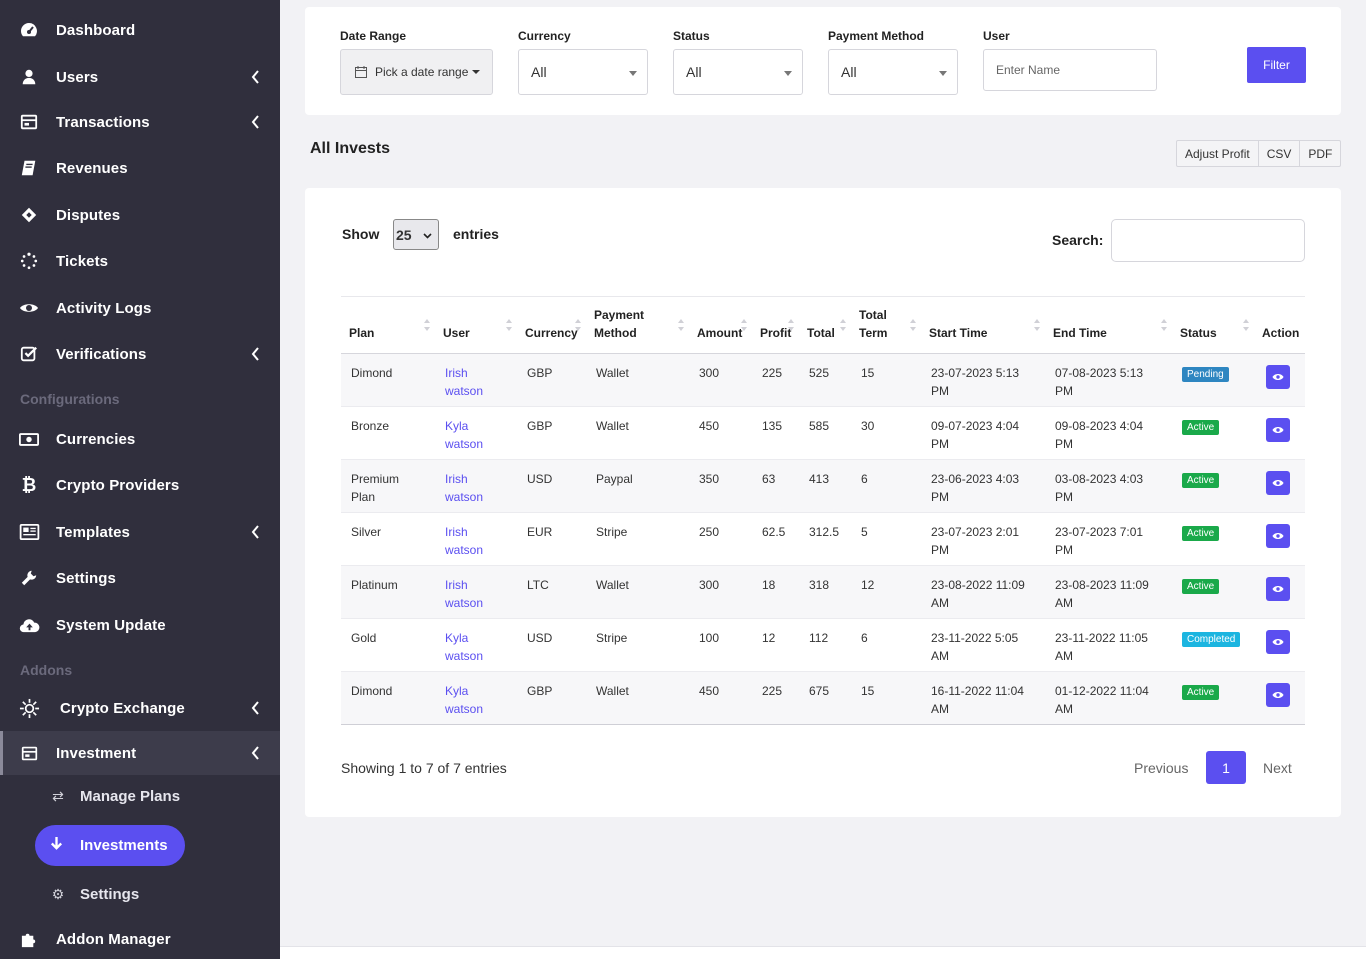 This screenshot has width=1366, height=959. I want to click on column-header: Total, so click(825, 325).